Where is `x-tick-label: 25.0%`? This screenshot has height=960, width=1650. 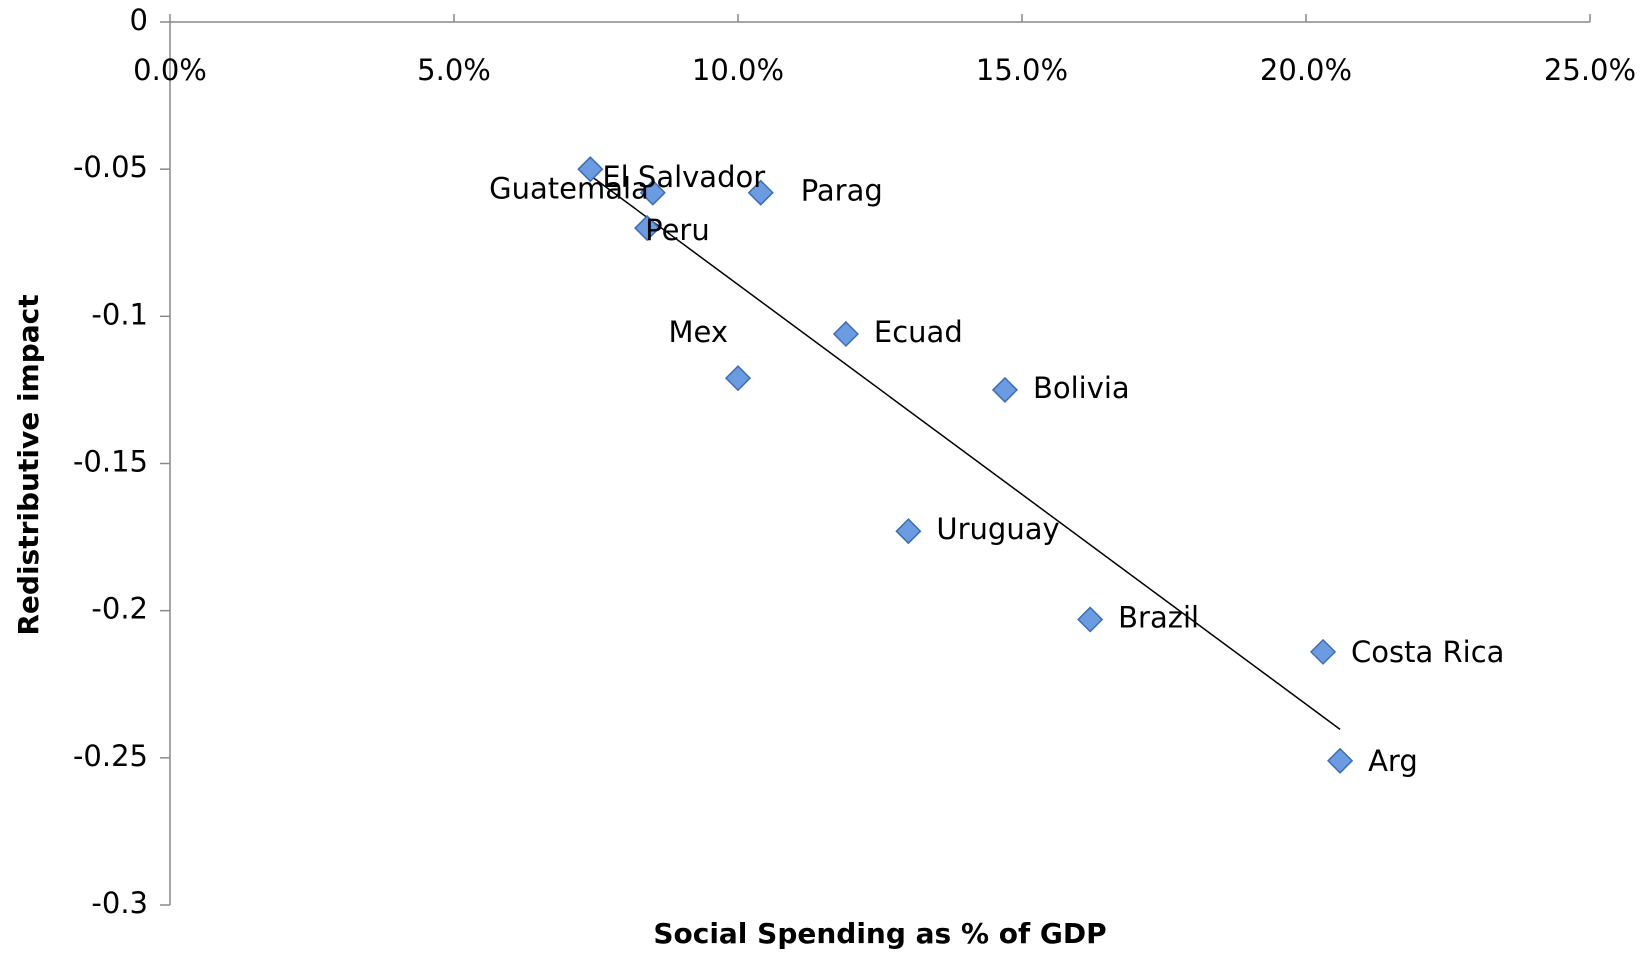 x-tick-label: 25.0% is located at coordinates (1590, 70).